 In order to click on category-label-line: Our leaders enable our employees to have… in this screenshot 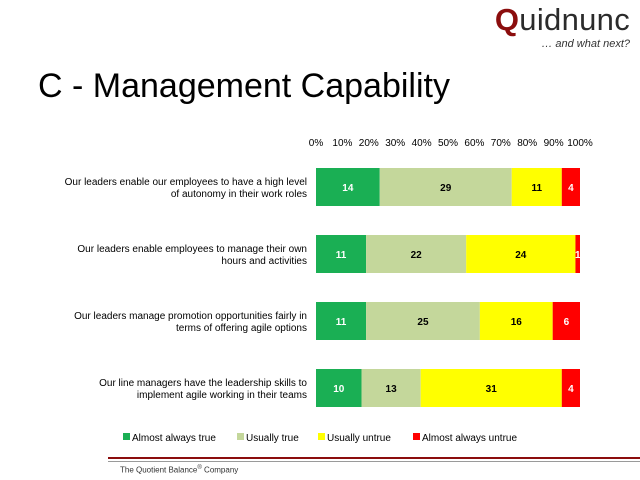, I will do `click(186, 182)`.